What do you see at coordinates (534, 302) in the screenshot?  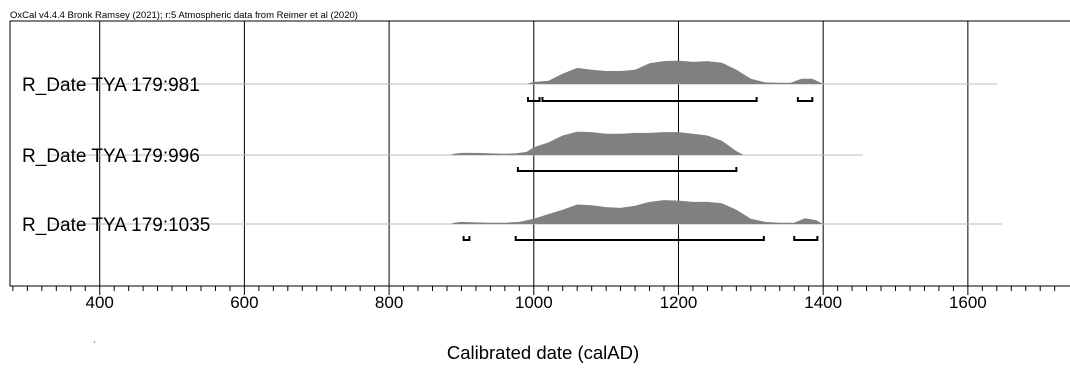 I see `tick-label: 1000` at bounding box center [534, 302].